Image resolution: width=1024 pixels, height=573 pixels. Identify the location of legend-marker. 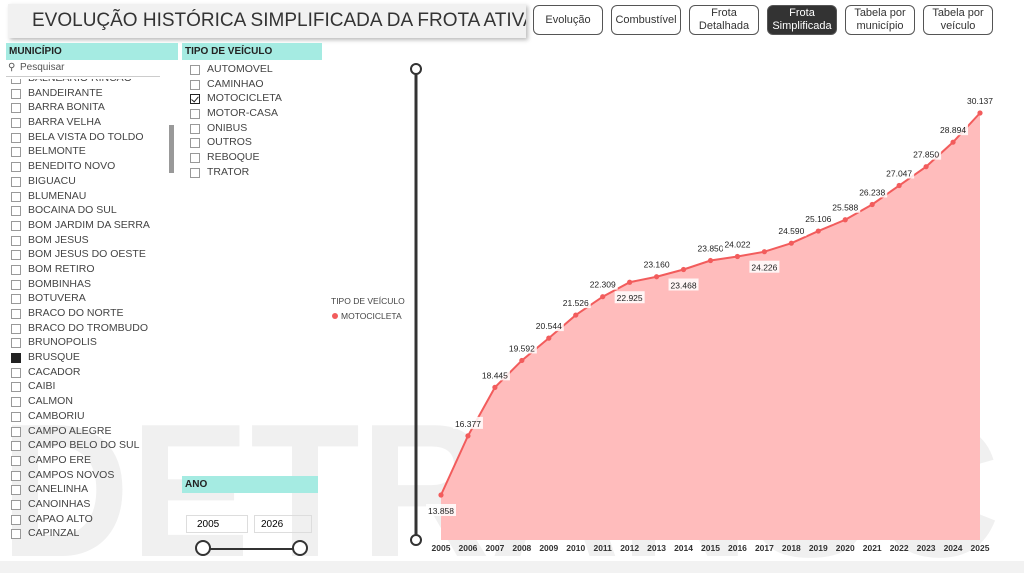
(335, 316).